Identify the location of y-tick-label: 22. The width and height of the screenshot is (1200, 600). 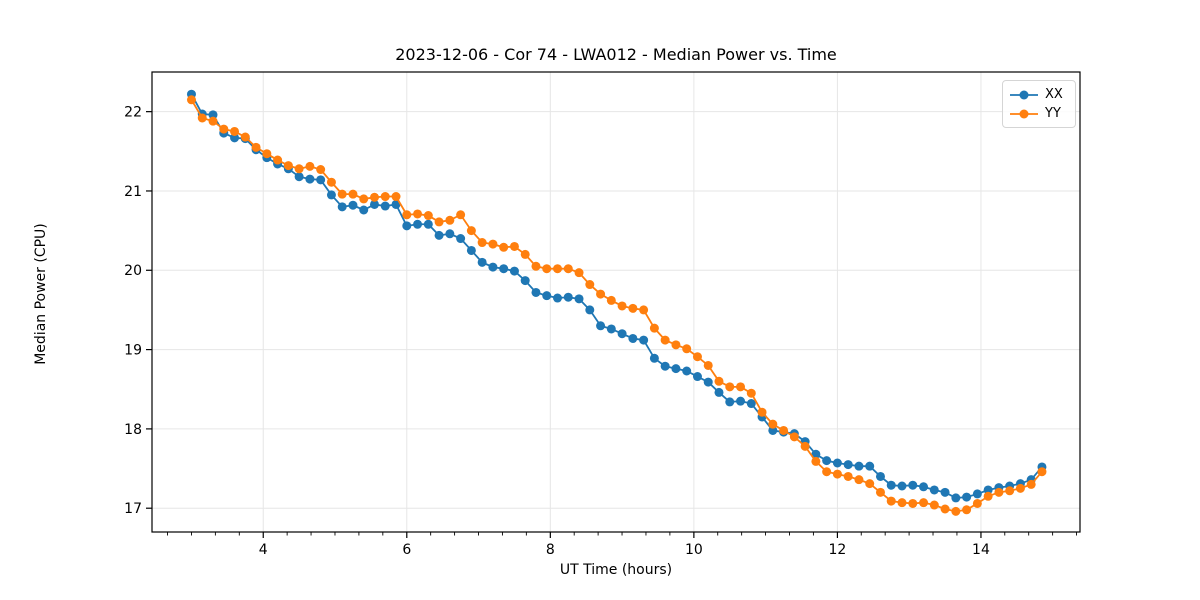
(133, 113).